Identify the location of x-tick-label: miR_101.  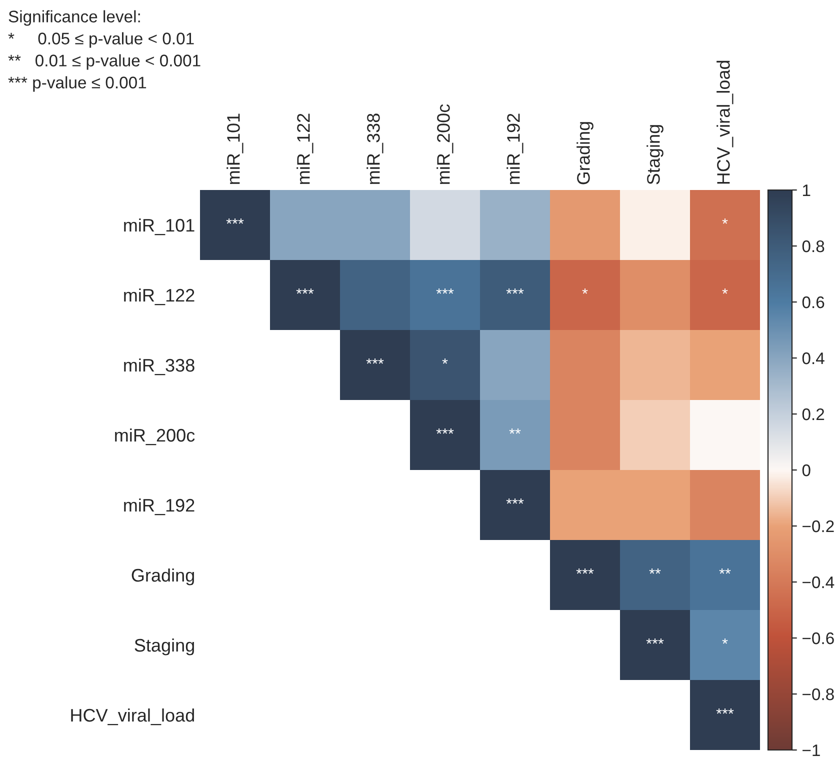
(235, 149).